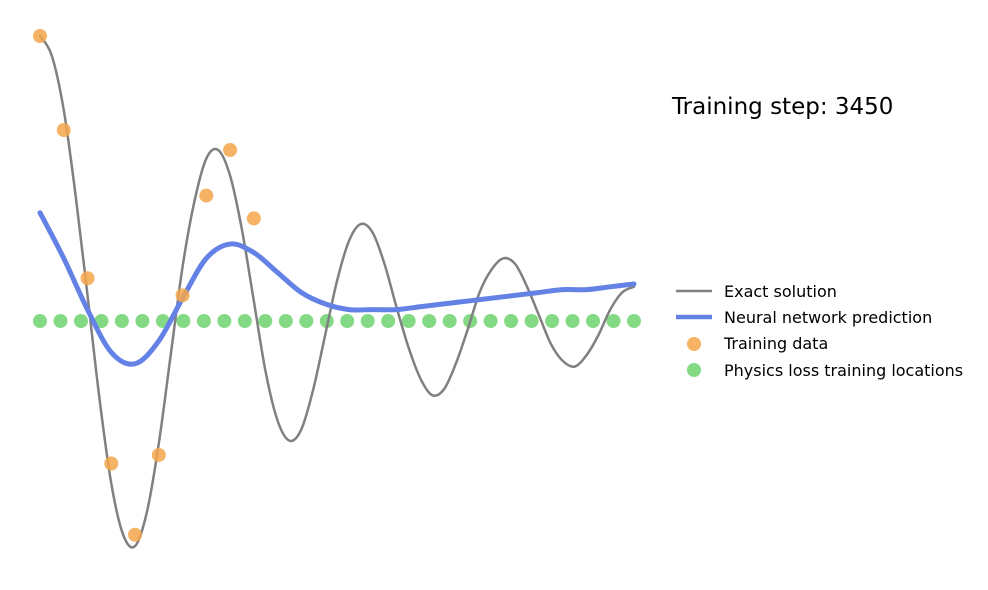 Image resolution: width=988 pixels, height=590 pixels. What do you see at coordinates (749, 107) in the screenshot?
I see `training-step-label: Training step:` at bounding box center [749, 107].